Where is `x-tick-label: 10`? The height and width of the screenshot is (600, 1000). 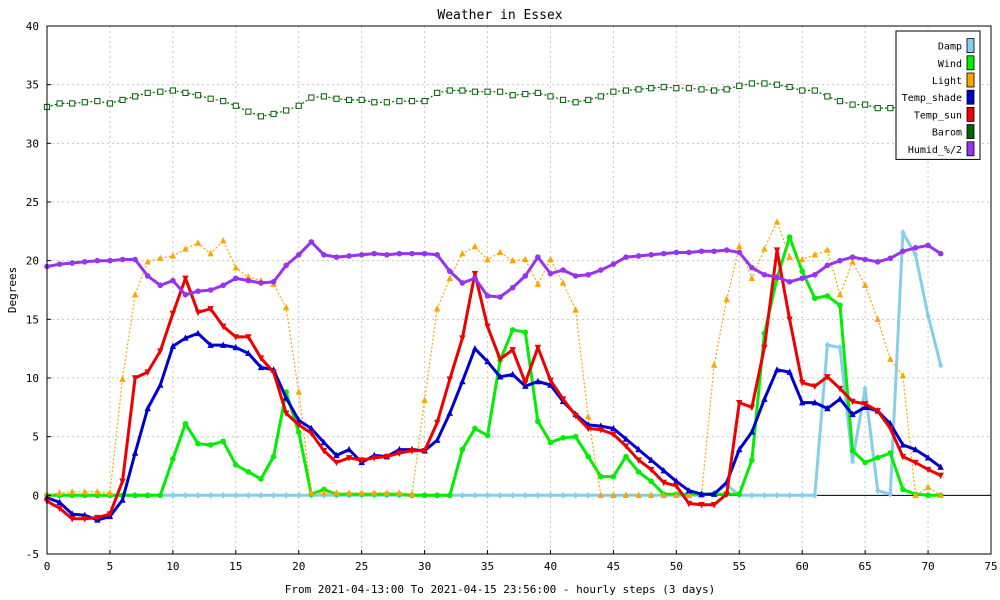 x-tick-label: 10 is located at coordinates (172, 566).